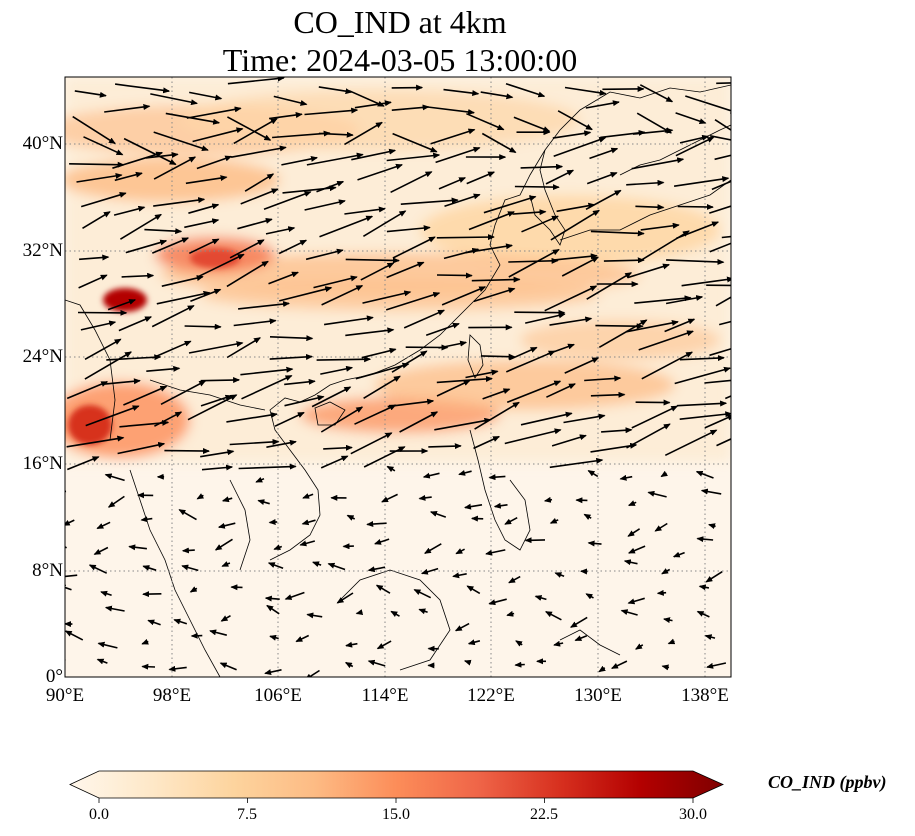 The width and height of the screenshot is (915, 836). Describe the element at coordinates (544, 814) in the screenshot. I see `colorbar-tick-label: 22.5` at that location.